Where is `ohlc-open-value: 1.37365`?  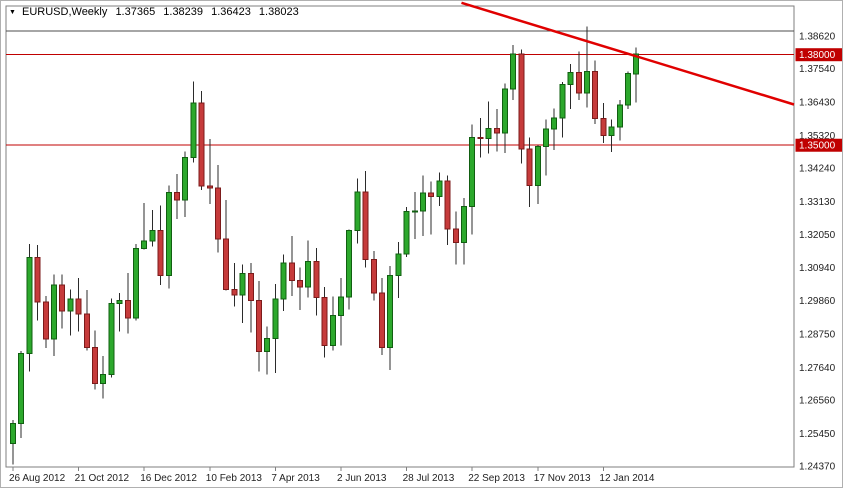
ohlc-open-value: 1.37365 is located at coordinates (135, 12).